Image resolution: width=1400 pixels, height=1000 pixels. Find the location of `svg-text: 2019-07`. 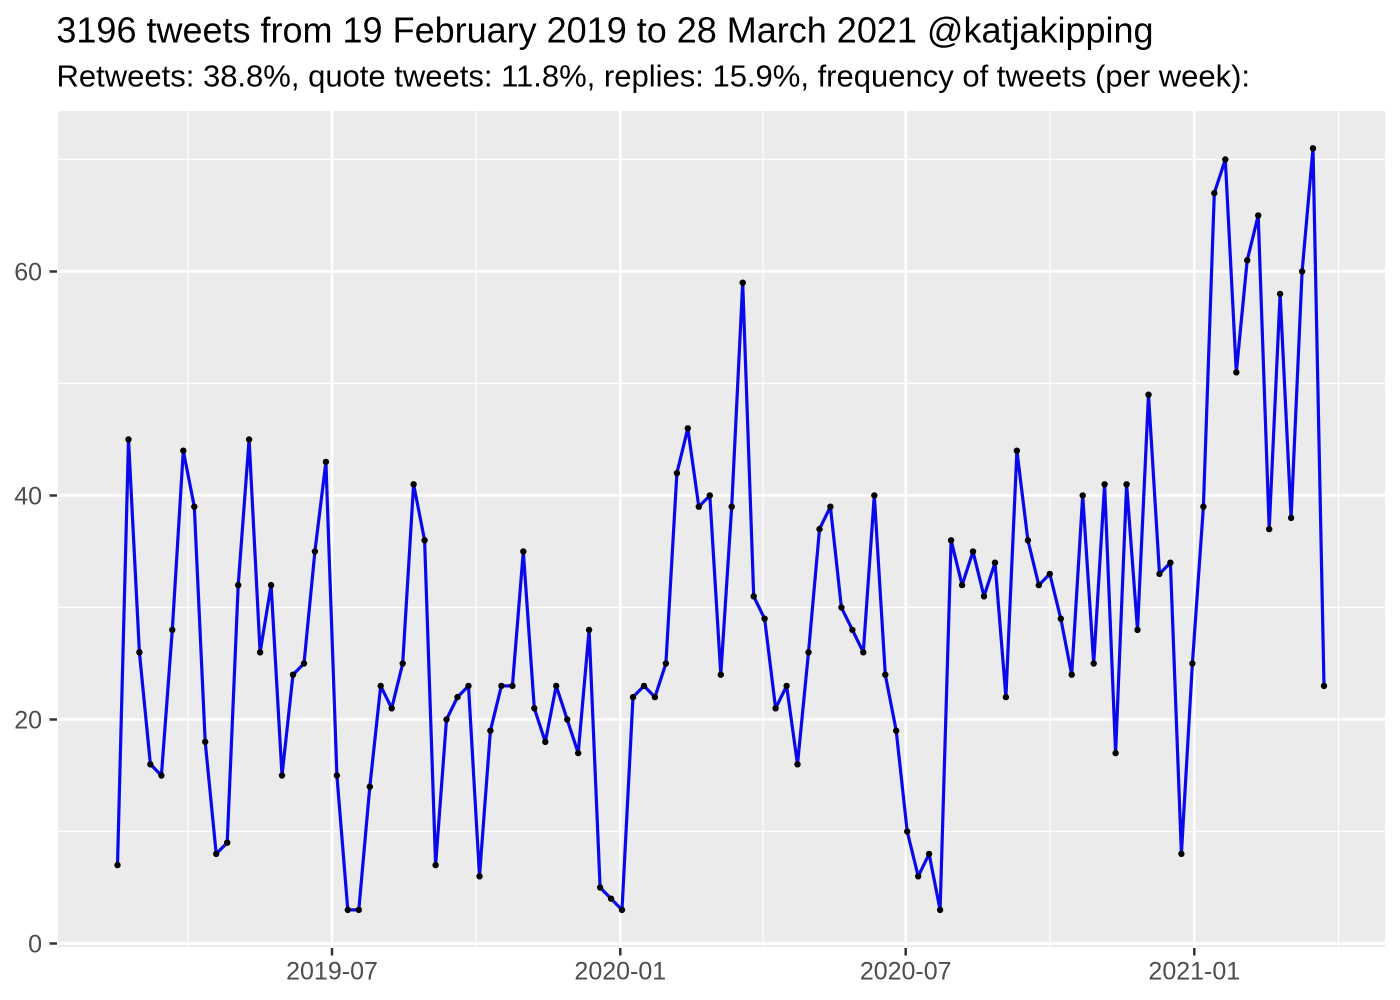

svg-text: 2019-07 is located at coordinates (332, 971).